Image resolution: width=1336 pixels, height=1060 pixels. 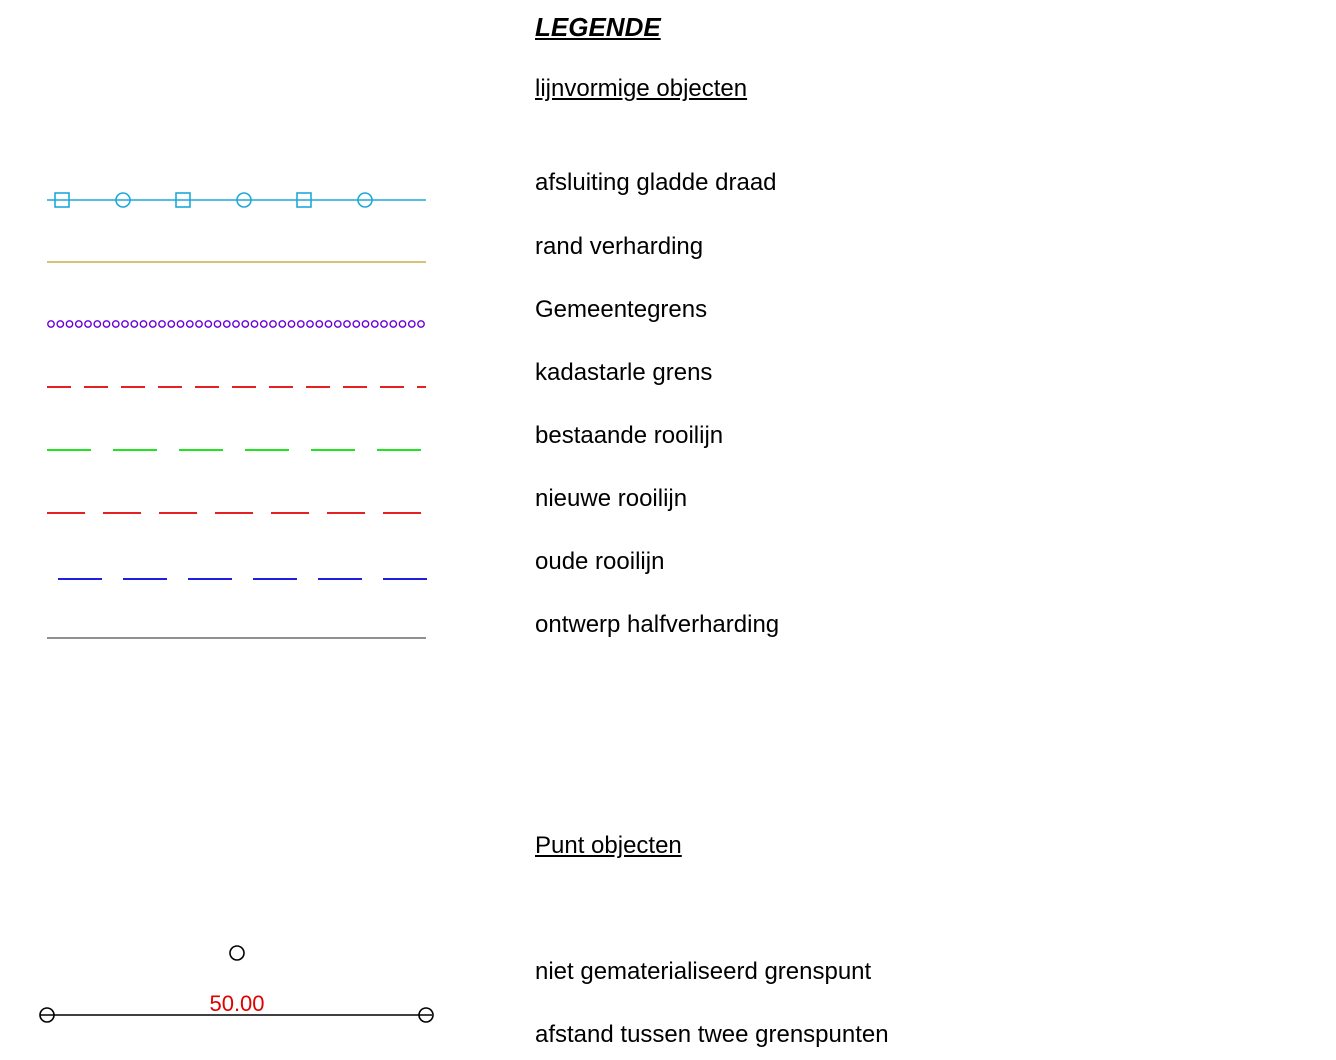 I want to click on legend-label-old-building-line: oude rooilijn, so click(x=600, y=561).